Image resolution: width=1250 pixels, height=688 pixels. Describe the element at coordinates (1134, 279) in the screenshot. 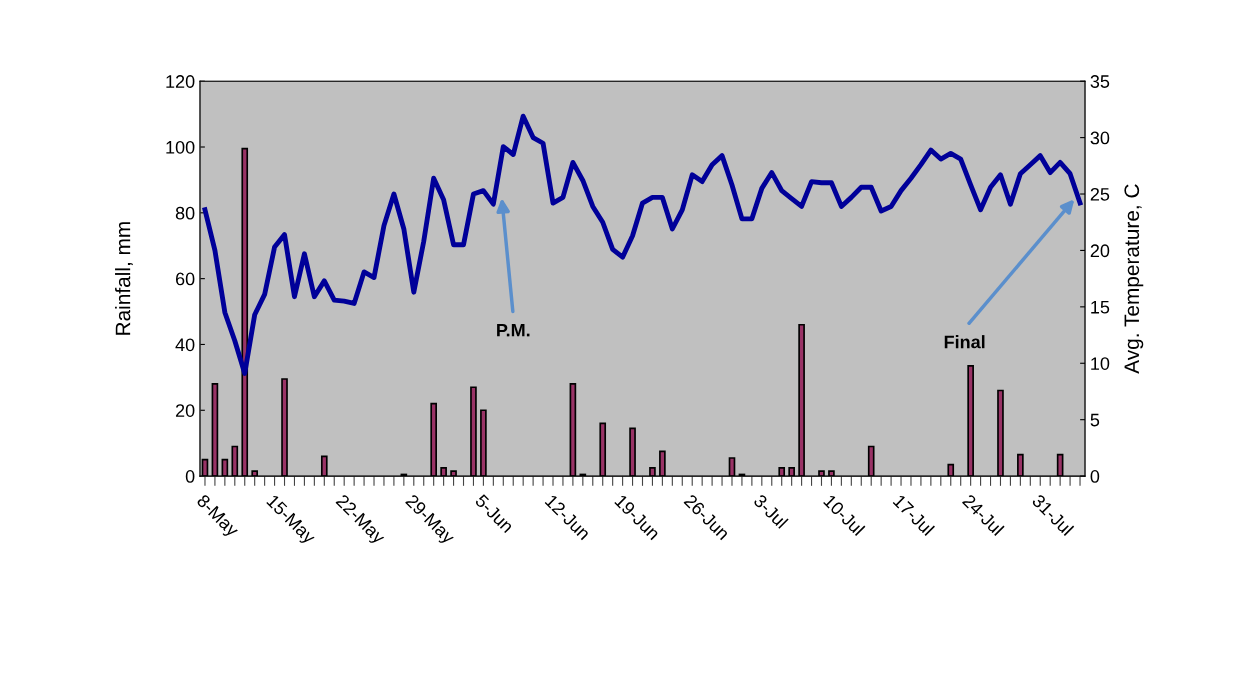

I see `y2-axis-title: Avg. Temperature, C` at that location.